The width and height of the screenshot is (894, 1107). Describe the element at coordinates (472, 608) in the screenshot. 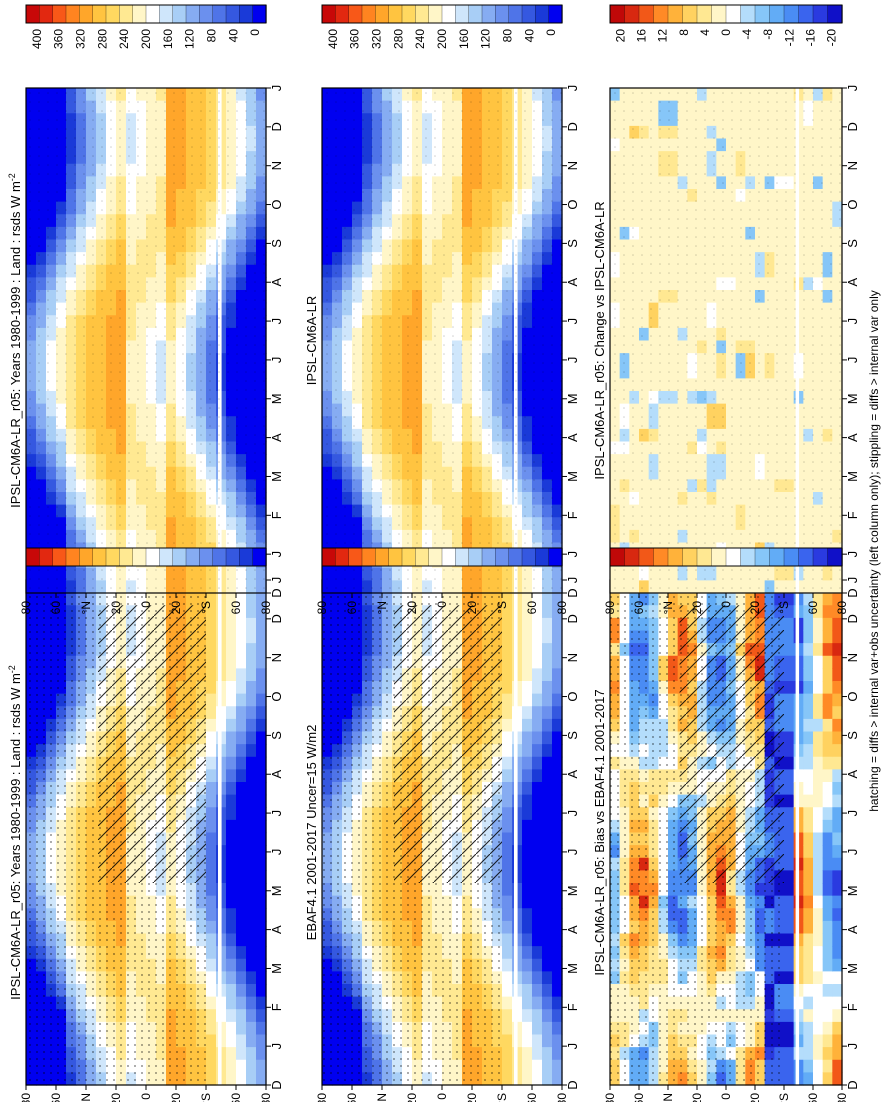

I see `latitude-tick-label: 20` at that location.